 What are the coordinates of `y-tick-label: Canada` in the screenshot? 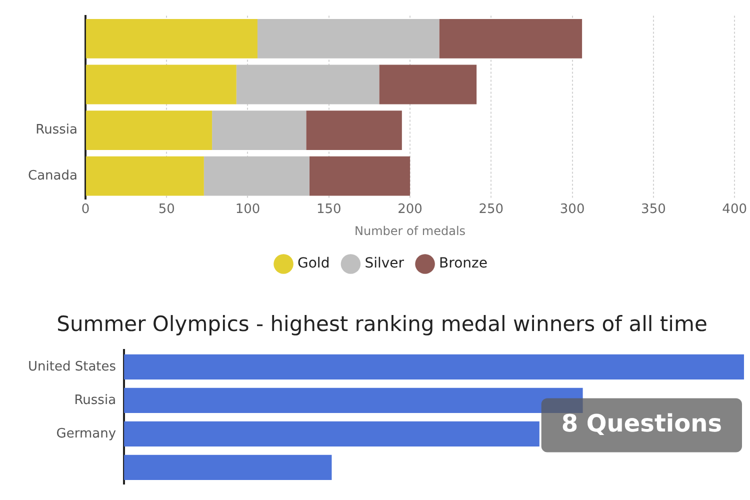 It's located at (53, 176).